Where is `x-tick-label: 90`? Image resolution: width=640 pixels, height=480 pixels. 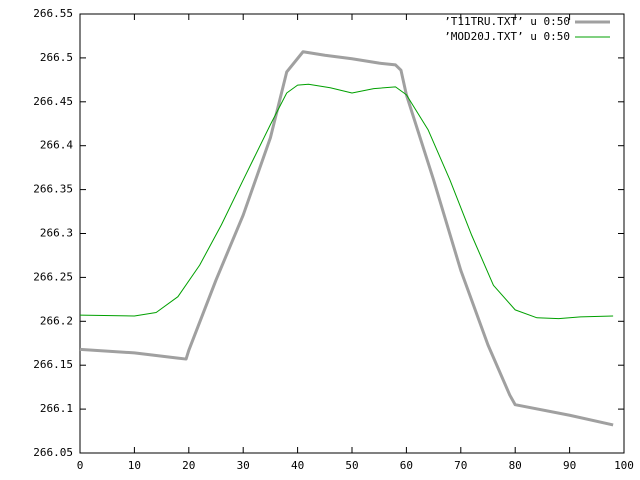 x-tick-label: 90 is located at coordinates (569, 465).